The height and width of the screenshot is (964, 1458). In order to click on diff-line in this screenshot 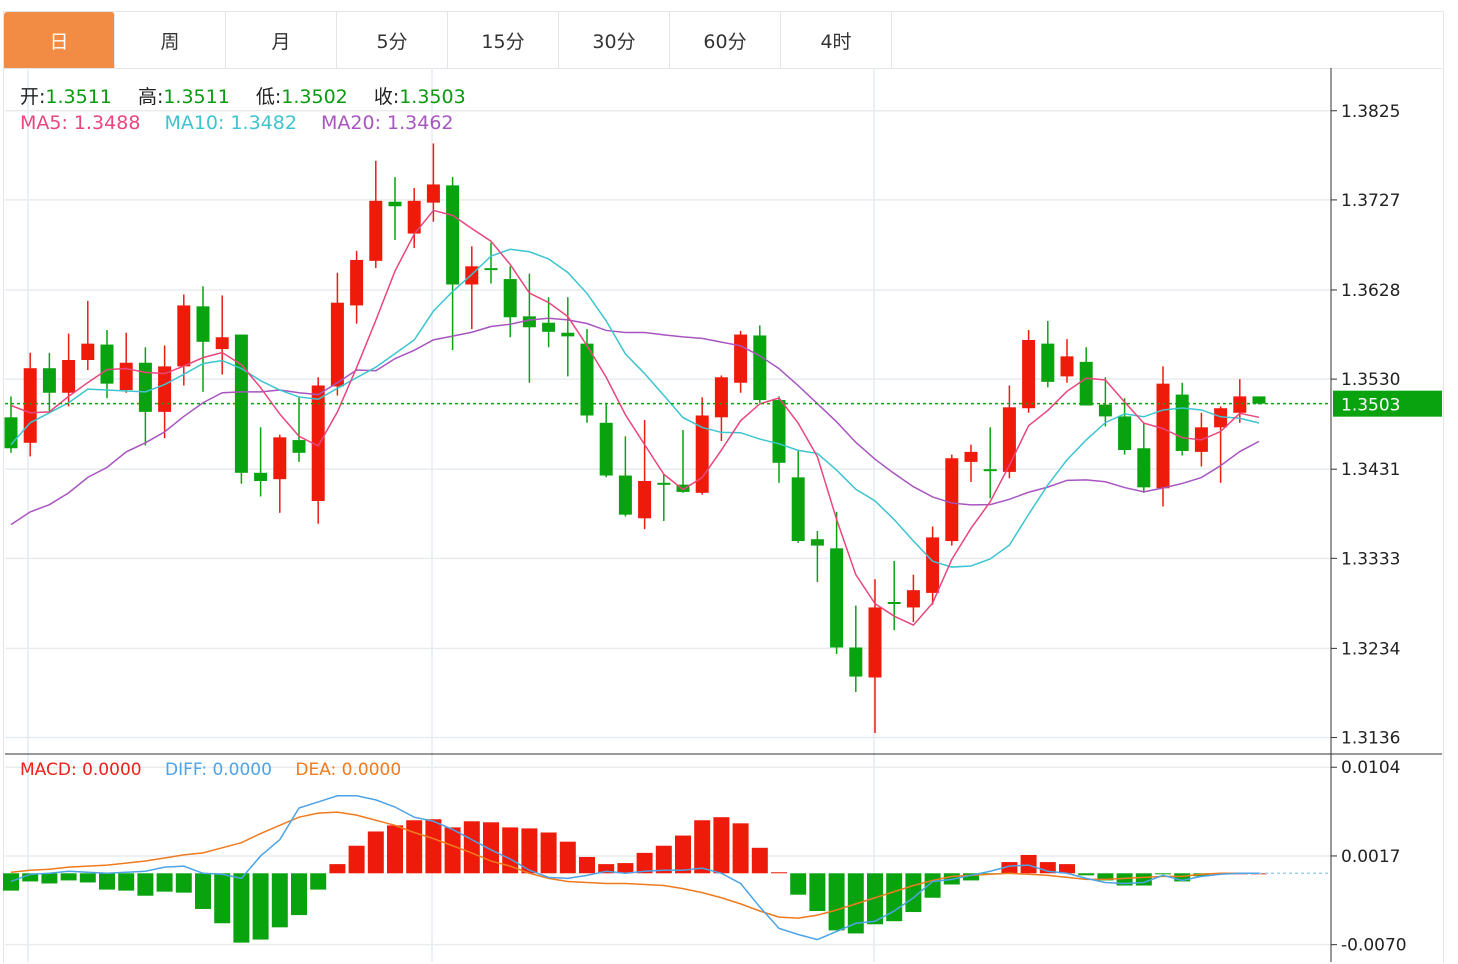, I will do `click(634, 868)`.